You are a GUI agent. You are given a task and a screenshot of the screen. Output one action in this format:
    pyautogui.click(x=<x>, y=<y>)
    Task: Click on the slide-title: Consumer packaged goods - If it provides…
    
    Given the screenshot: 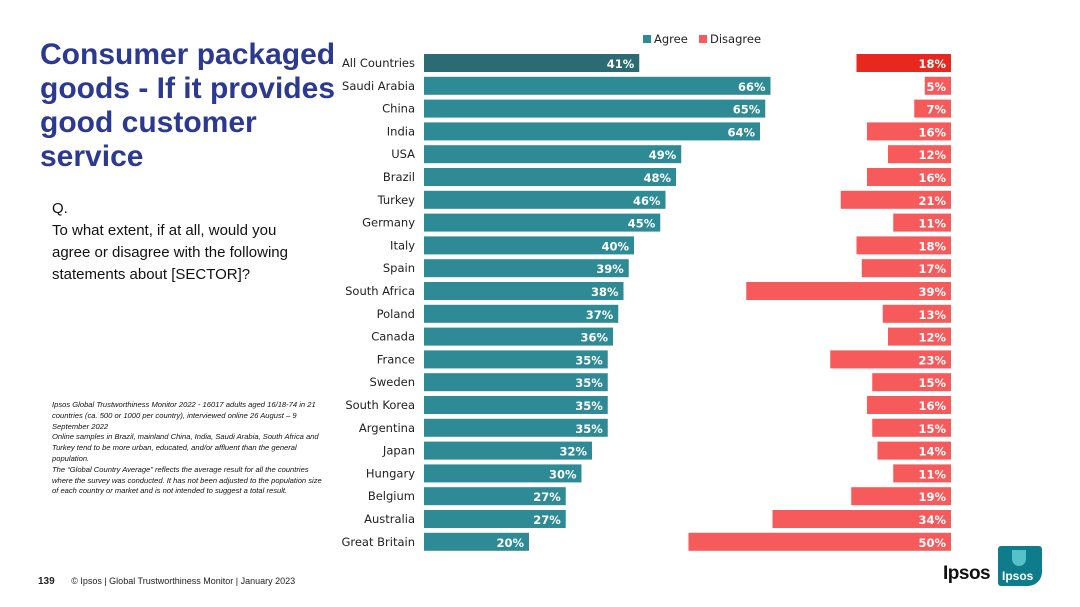 What is the action you would take?
    pyautogui.click(x=188, y=105)
    